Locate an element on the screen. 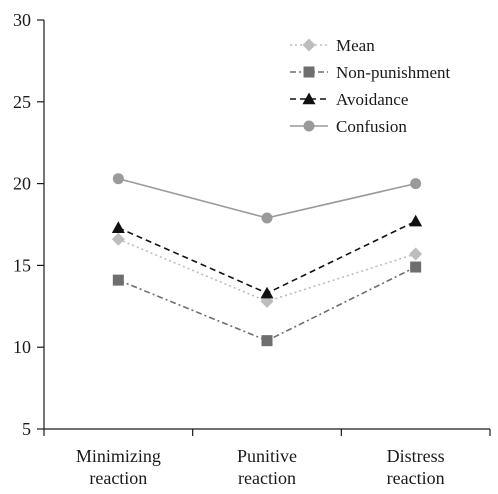  series-confusion is located at coordinates (267, 198).